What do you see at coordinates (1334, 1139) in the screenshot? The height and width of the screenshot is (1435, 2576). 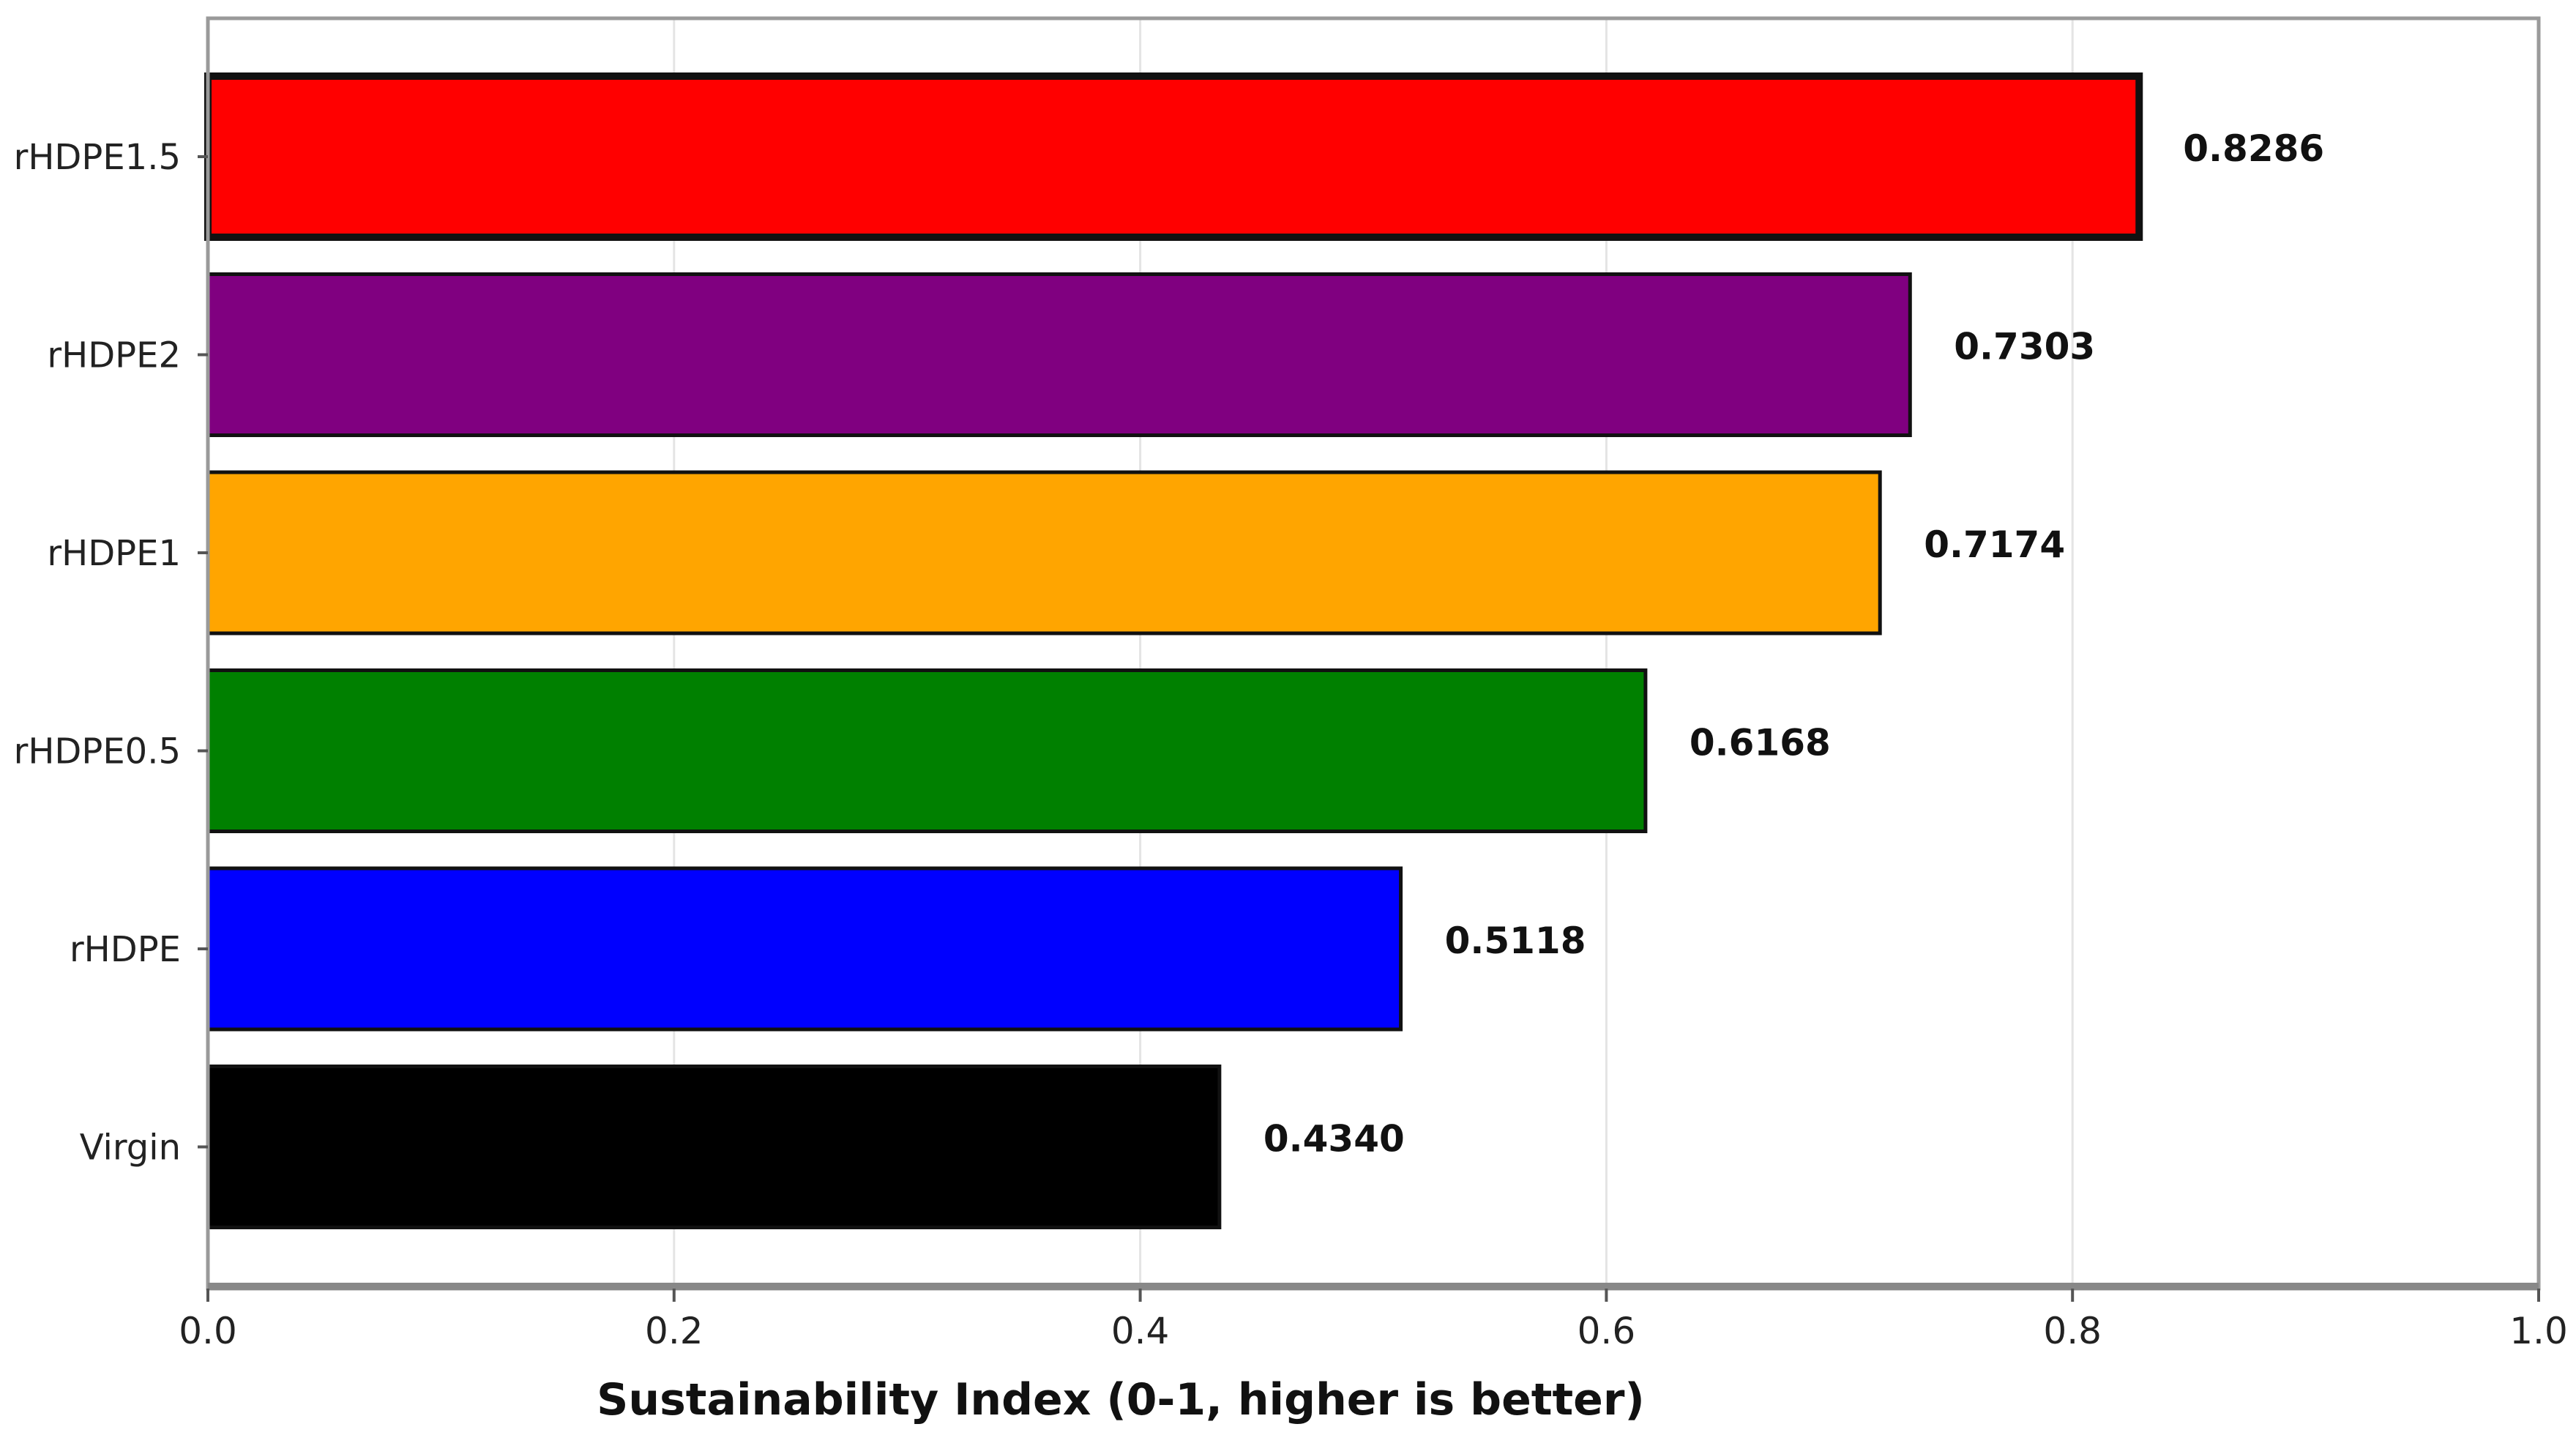 I see `value-label: 0.4340` at bounding box center [1334, 1139].